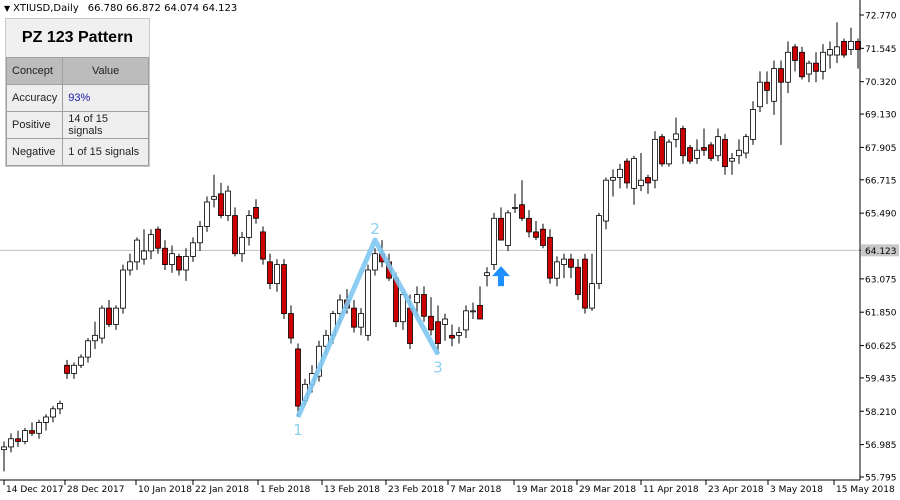 This screenshot has height=500, width=900. Describe the element at coordinates (476, 490) in the screenshot. I see `x-tick-label: 7 Mar 2018` at that location.